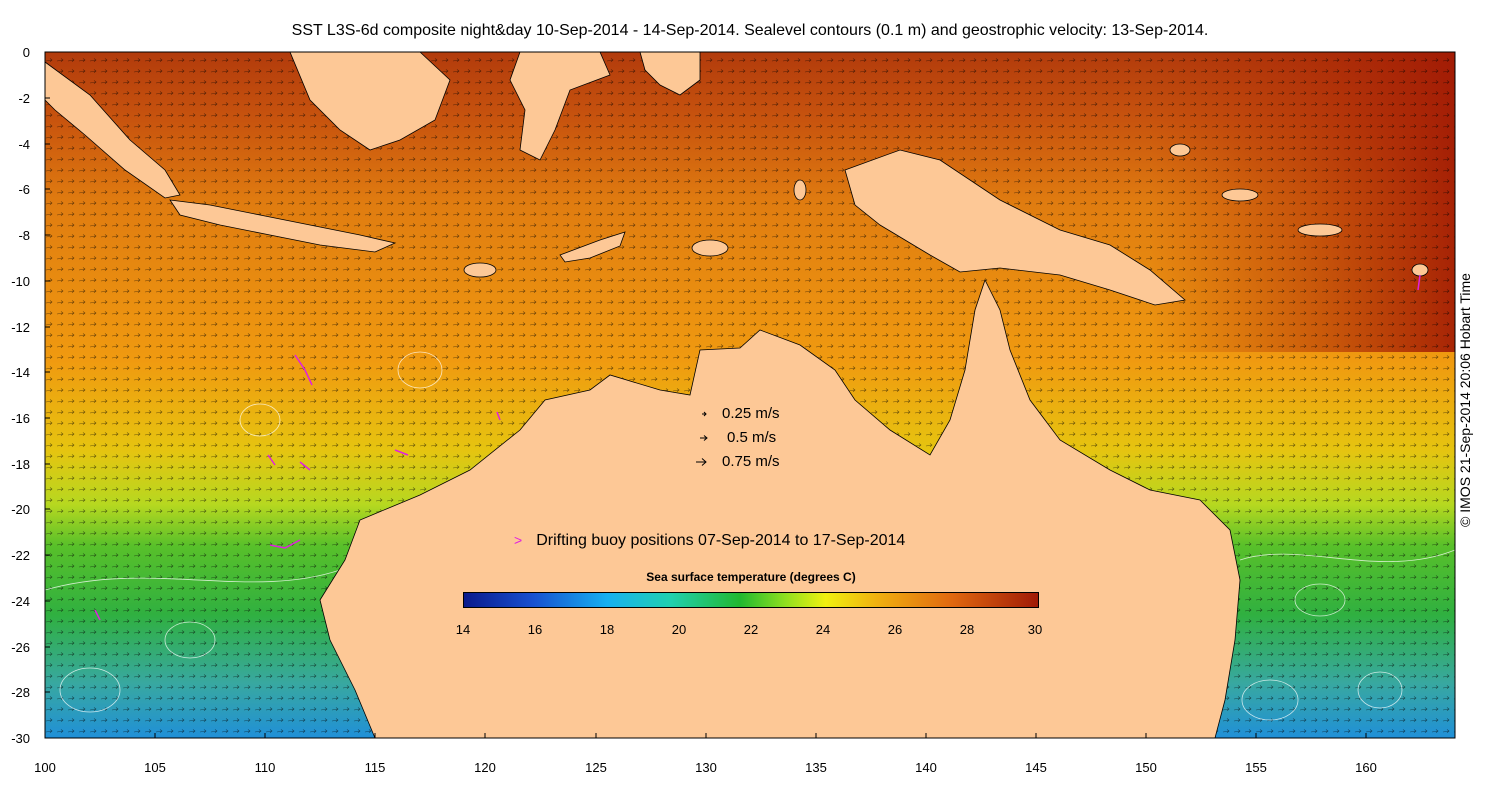 The image size is (1500, 790). I want to click on sulawesi-land, so click(560, 106).